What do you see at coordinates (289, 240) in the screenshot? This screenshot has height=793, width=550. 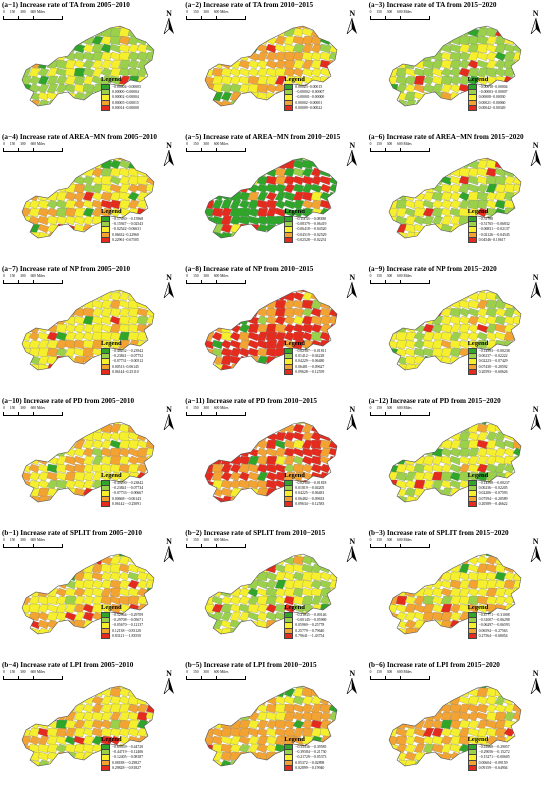 I see `legend-swatch` at bounding box center [289, 240].